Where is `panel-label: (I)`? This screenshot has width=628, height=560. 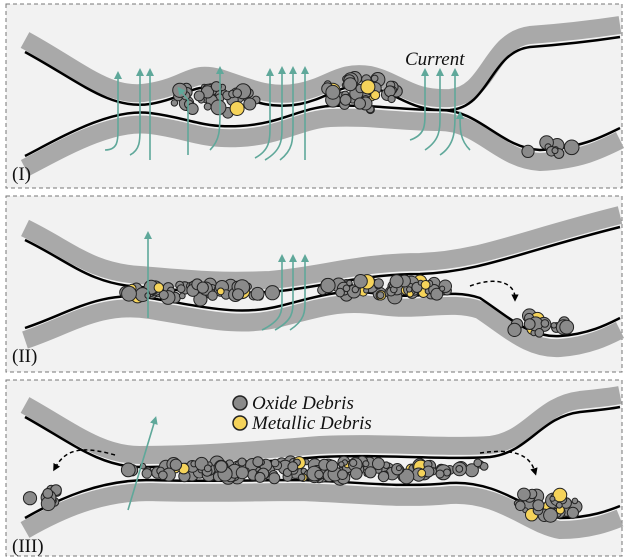
panel-label: (I) is located at coordinates (21, 174).